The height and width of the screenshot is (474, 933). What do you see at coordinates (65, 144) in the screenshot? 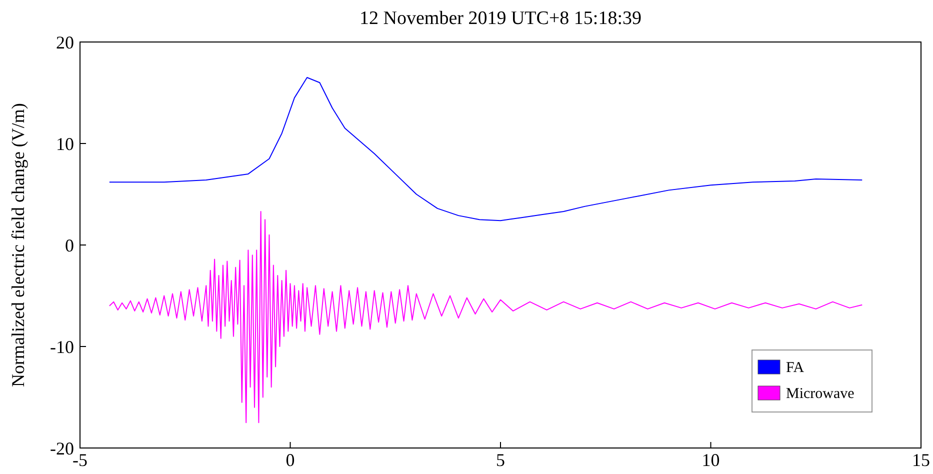
I see `y-tick-label: 10` at bounding box center [65, 144].